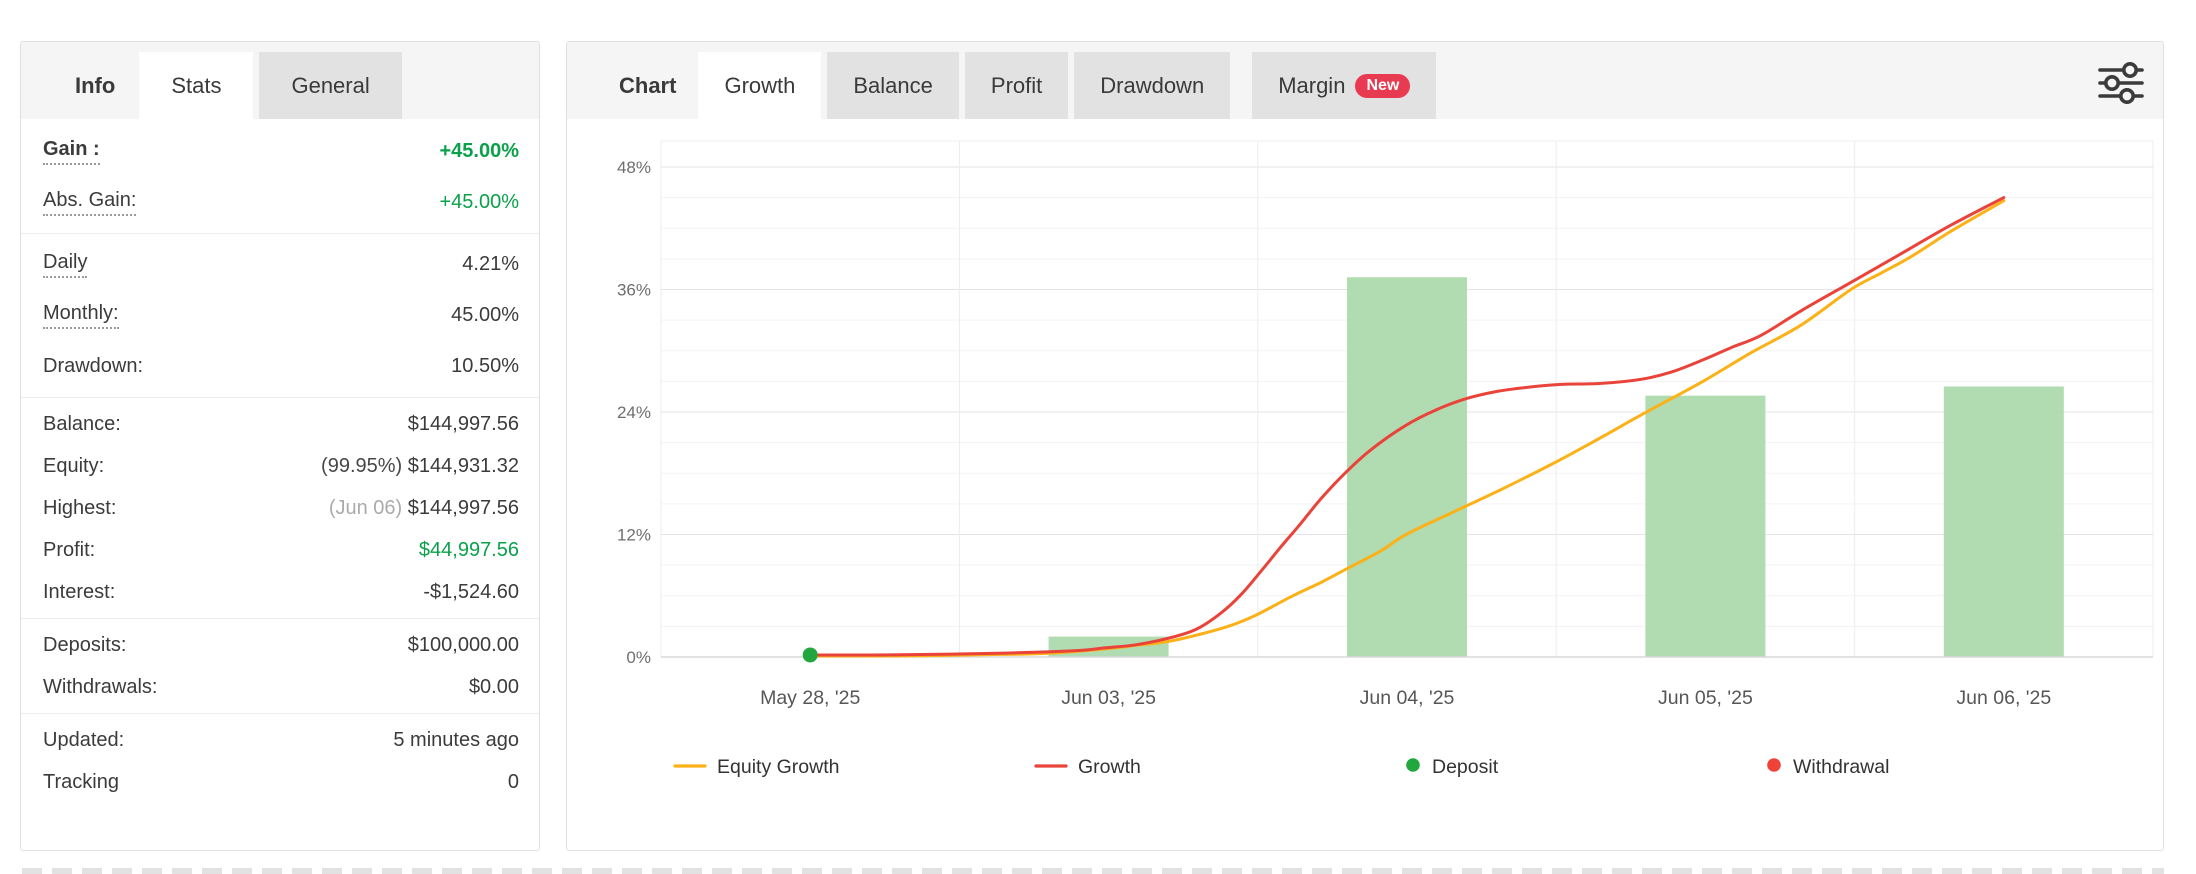 Image resolution: width=2196 pixels, height=874 pixels. Describe the element at coordinates (71, 151) in the screenshot. I see `stat-label: Gain :` at that location.